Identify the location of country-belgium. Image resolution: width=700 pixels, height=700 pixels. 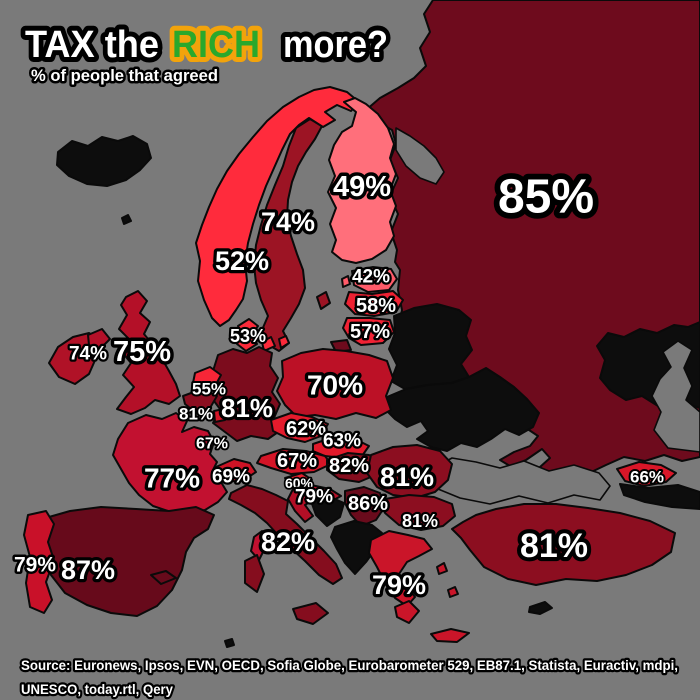
(200, 400).